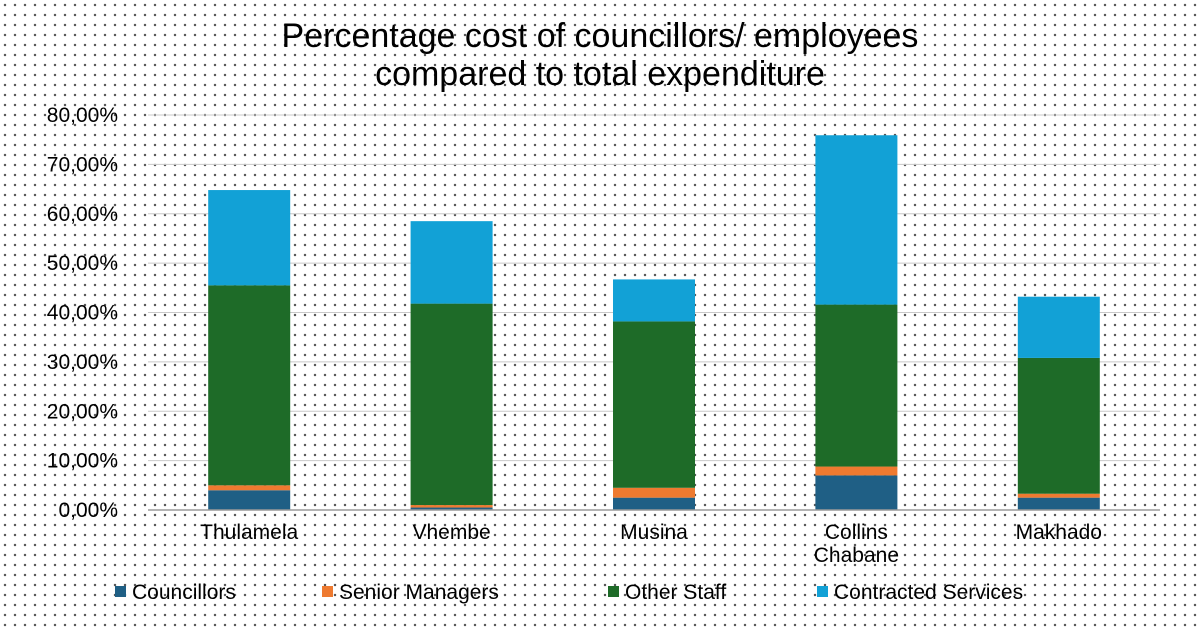 The image size is (1200, 630). I want to click on x-category-label: Makhado, so click(1059, 532).